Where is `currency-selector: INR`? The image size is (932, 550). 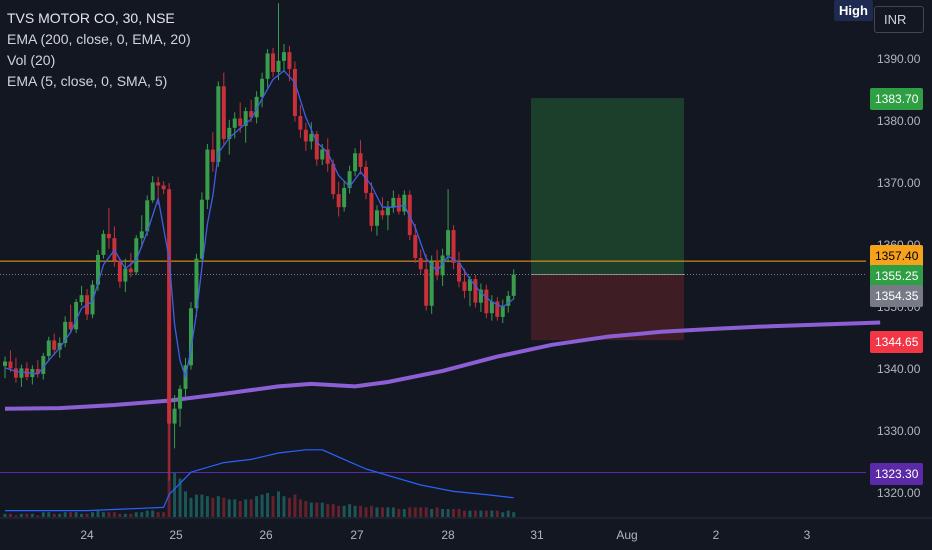
currency-selector: INR is located at coordinates (899, 19).